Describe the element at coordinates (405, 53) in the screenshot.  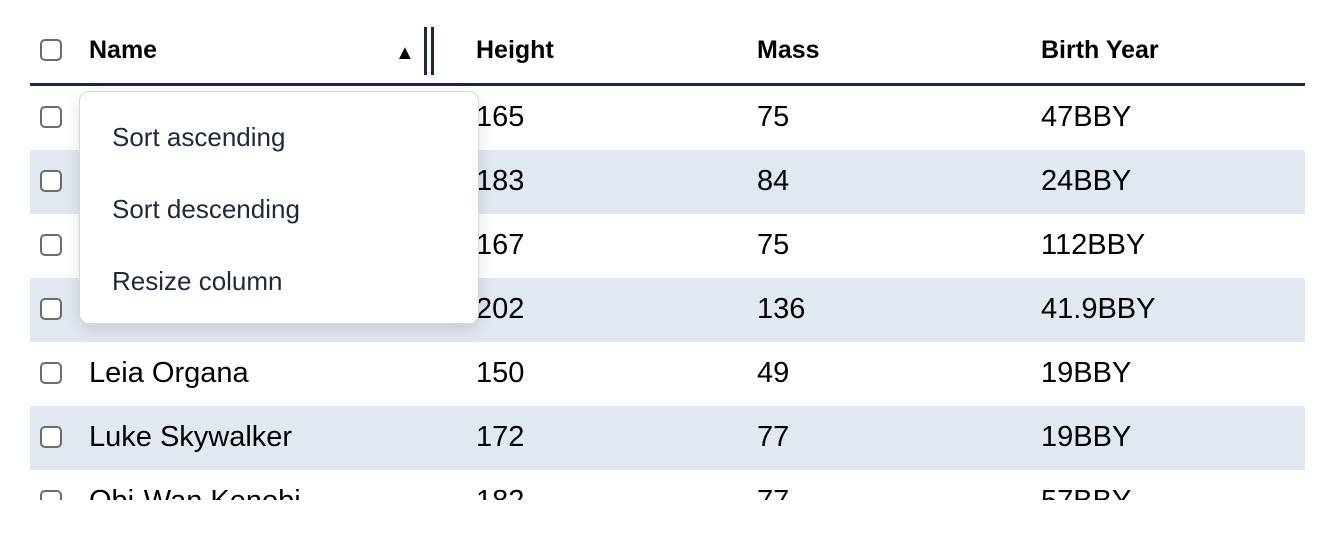
I see `sort-ascending-icon: ▲` at that location.